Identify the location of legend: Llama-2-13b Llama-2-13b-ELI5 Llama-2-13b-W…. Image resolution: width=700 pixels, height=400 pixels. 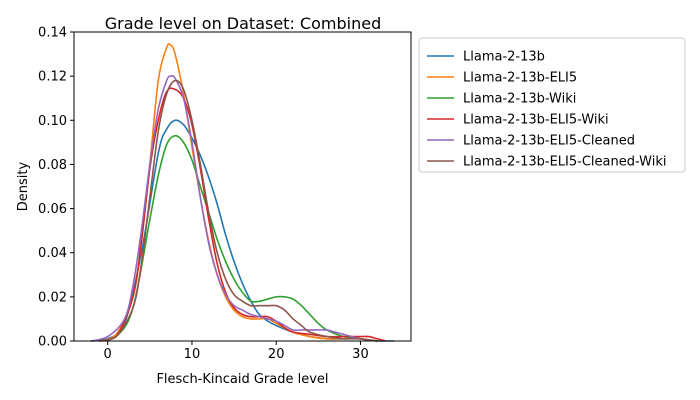
(552, 105).